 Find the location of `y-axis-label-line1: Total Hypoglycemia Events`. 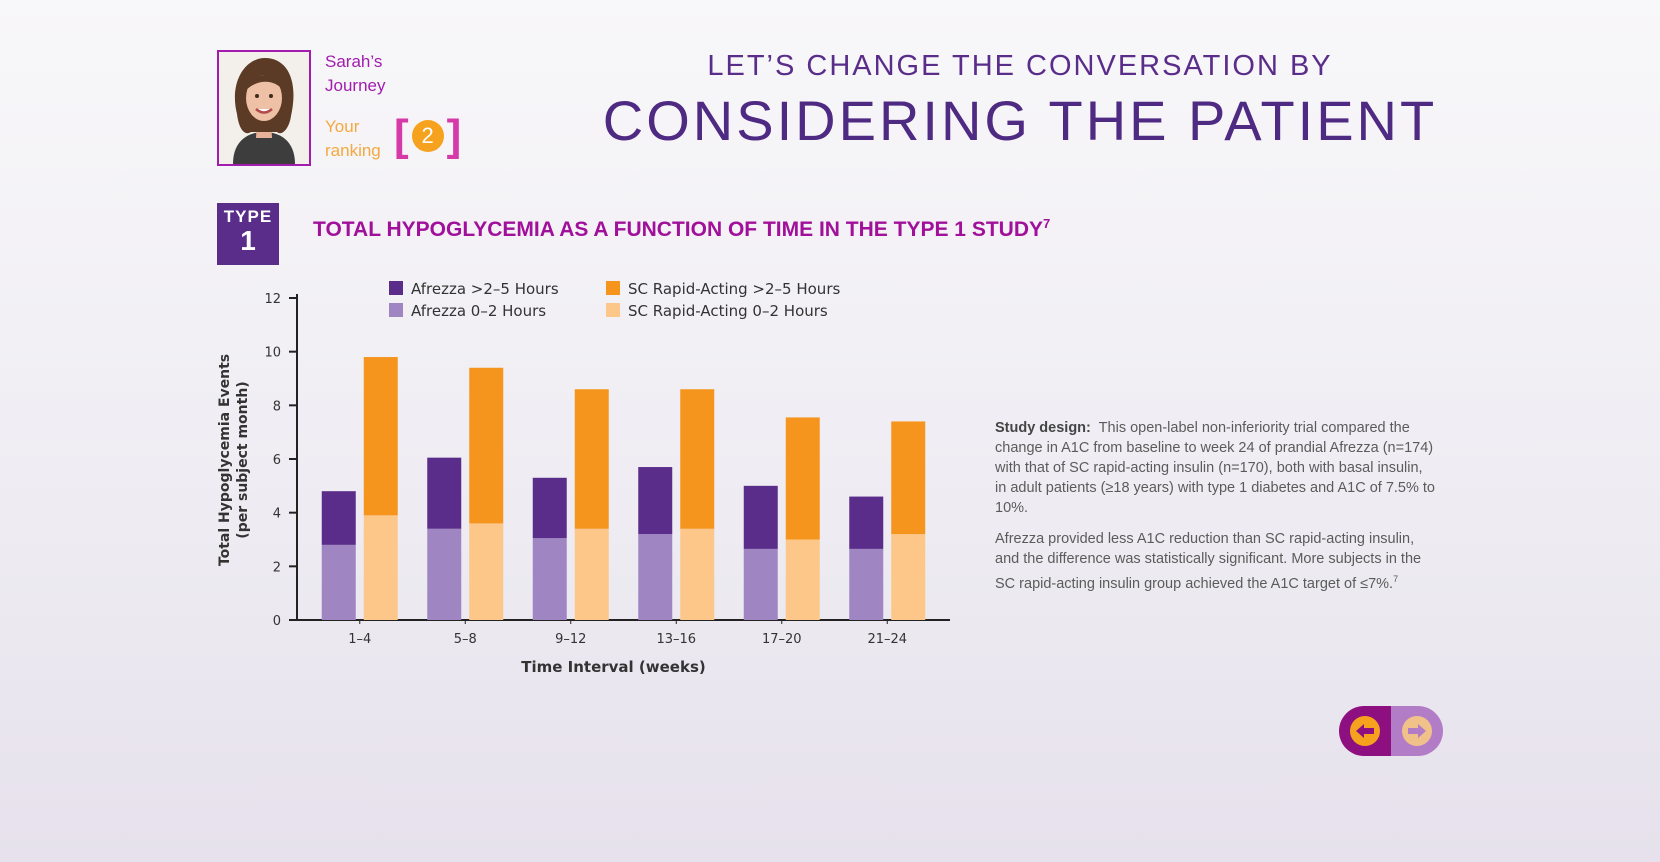

y-axis-label-line1: Total Hypoglycemia Events is located at coordinates (225, 460).